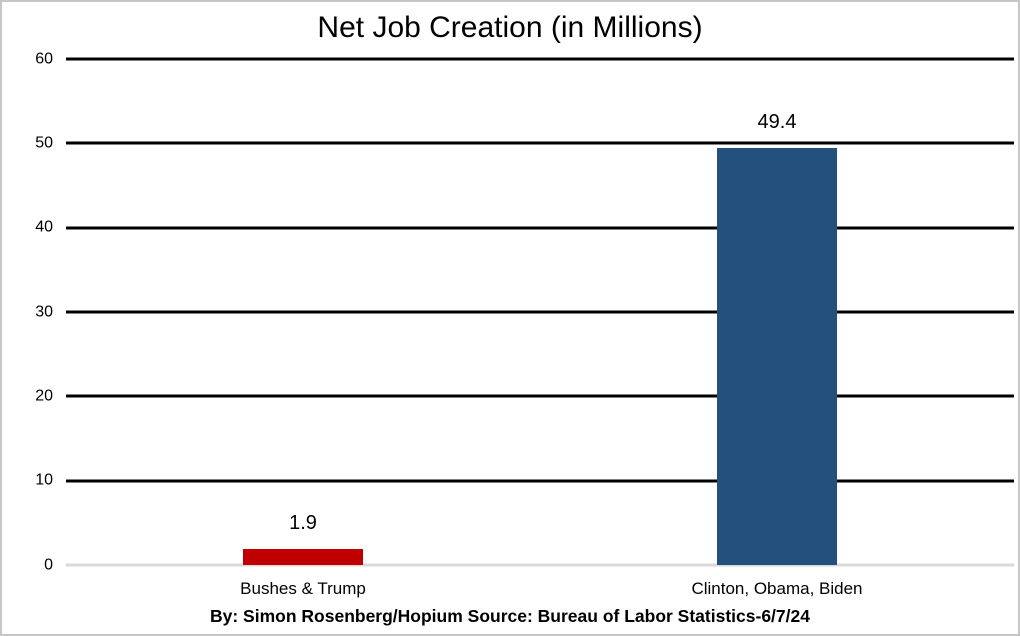 The height and width of the screenshot is (636, 1020). What do you see at coordinates (777, 588) in the screenshot?
I see `x-axis-category-label: Clinton, Obama, Biden` at bounding box center [777, 588].